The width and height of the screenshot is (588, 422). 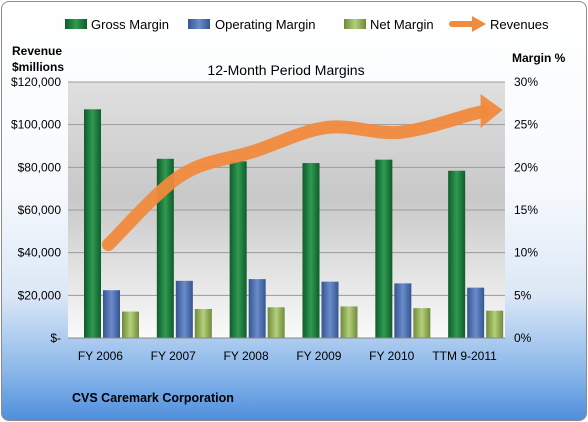 What do you see at coordinates (285, 70) in the screenshot?
I see `chart-title: 12-Month Period Margins` at bounding box center [285, 70].